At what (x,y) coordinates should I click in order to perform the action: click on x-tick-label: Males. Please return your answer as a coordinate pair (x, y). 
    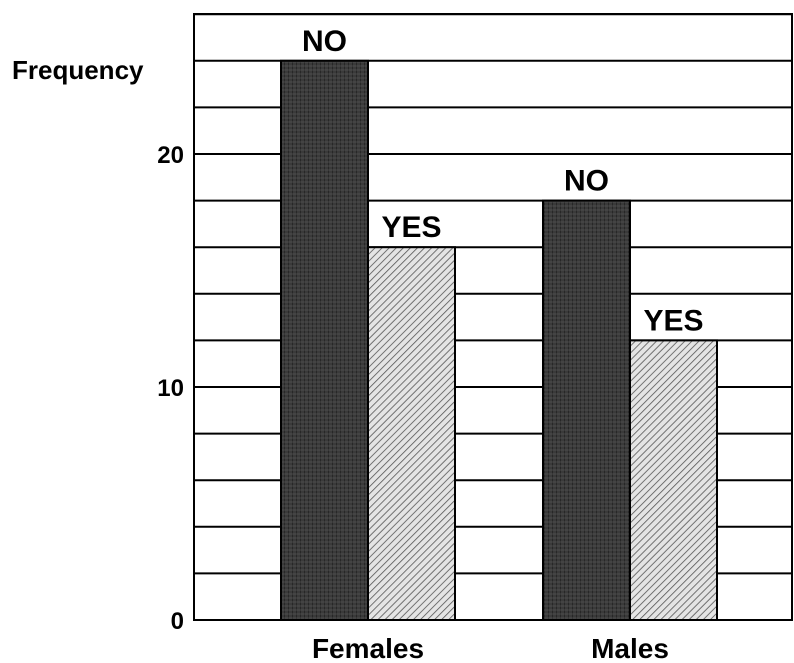
    Looking at the image, I should click on (630, 648).